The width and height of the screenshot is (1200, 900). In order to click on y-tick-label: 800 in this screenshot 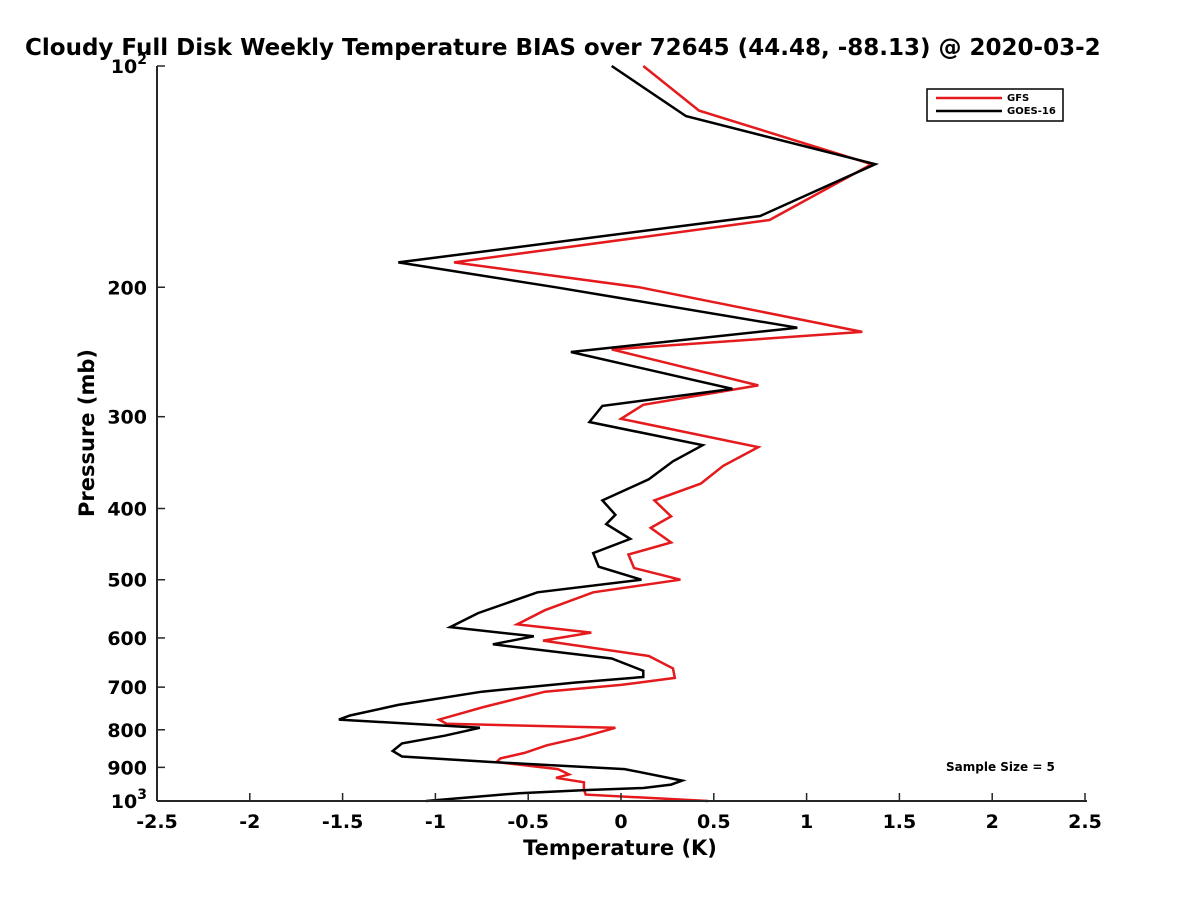, I will do `click(127, 731)`.